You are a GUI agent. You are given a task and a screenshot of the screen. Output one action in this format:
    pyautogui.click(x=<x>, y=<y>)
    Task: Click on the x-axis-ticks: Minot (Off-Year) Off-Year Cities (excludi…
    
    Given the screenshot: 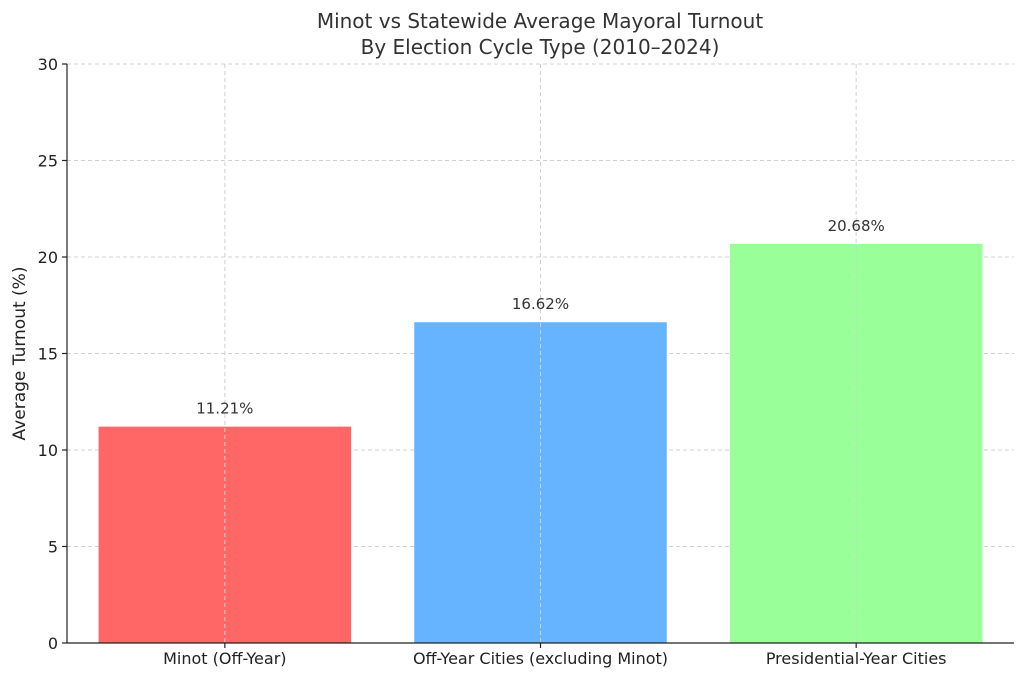 What is the action you would take?
    pyautogui.click(x=555, y=655)
    